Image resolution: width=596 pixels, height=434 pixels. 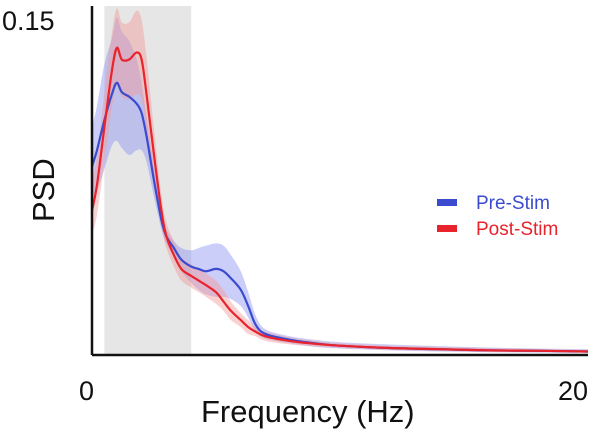 What do you see at coordinates (28, 21) in the screenshot?
I see `y-tick-label-top: 0.15` at bounding box center [28, 21].